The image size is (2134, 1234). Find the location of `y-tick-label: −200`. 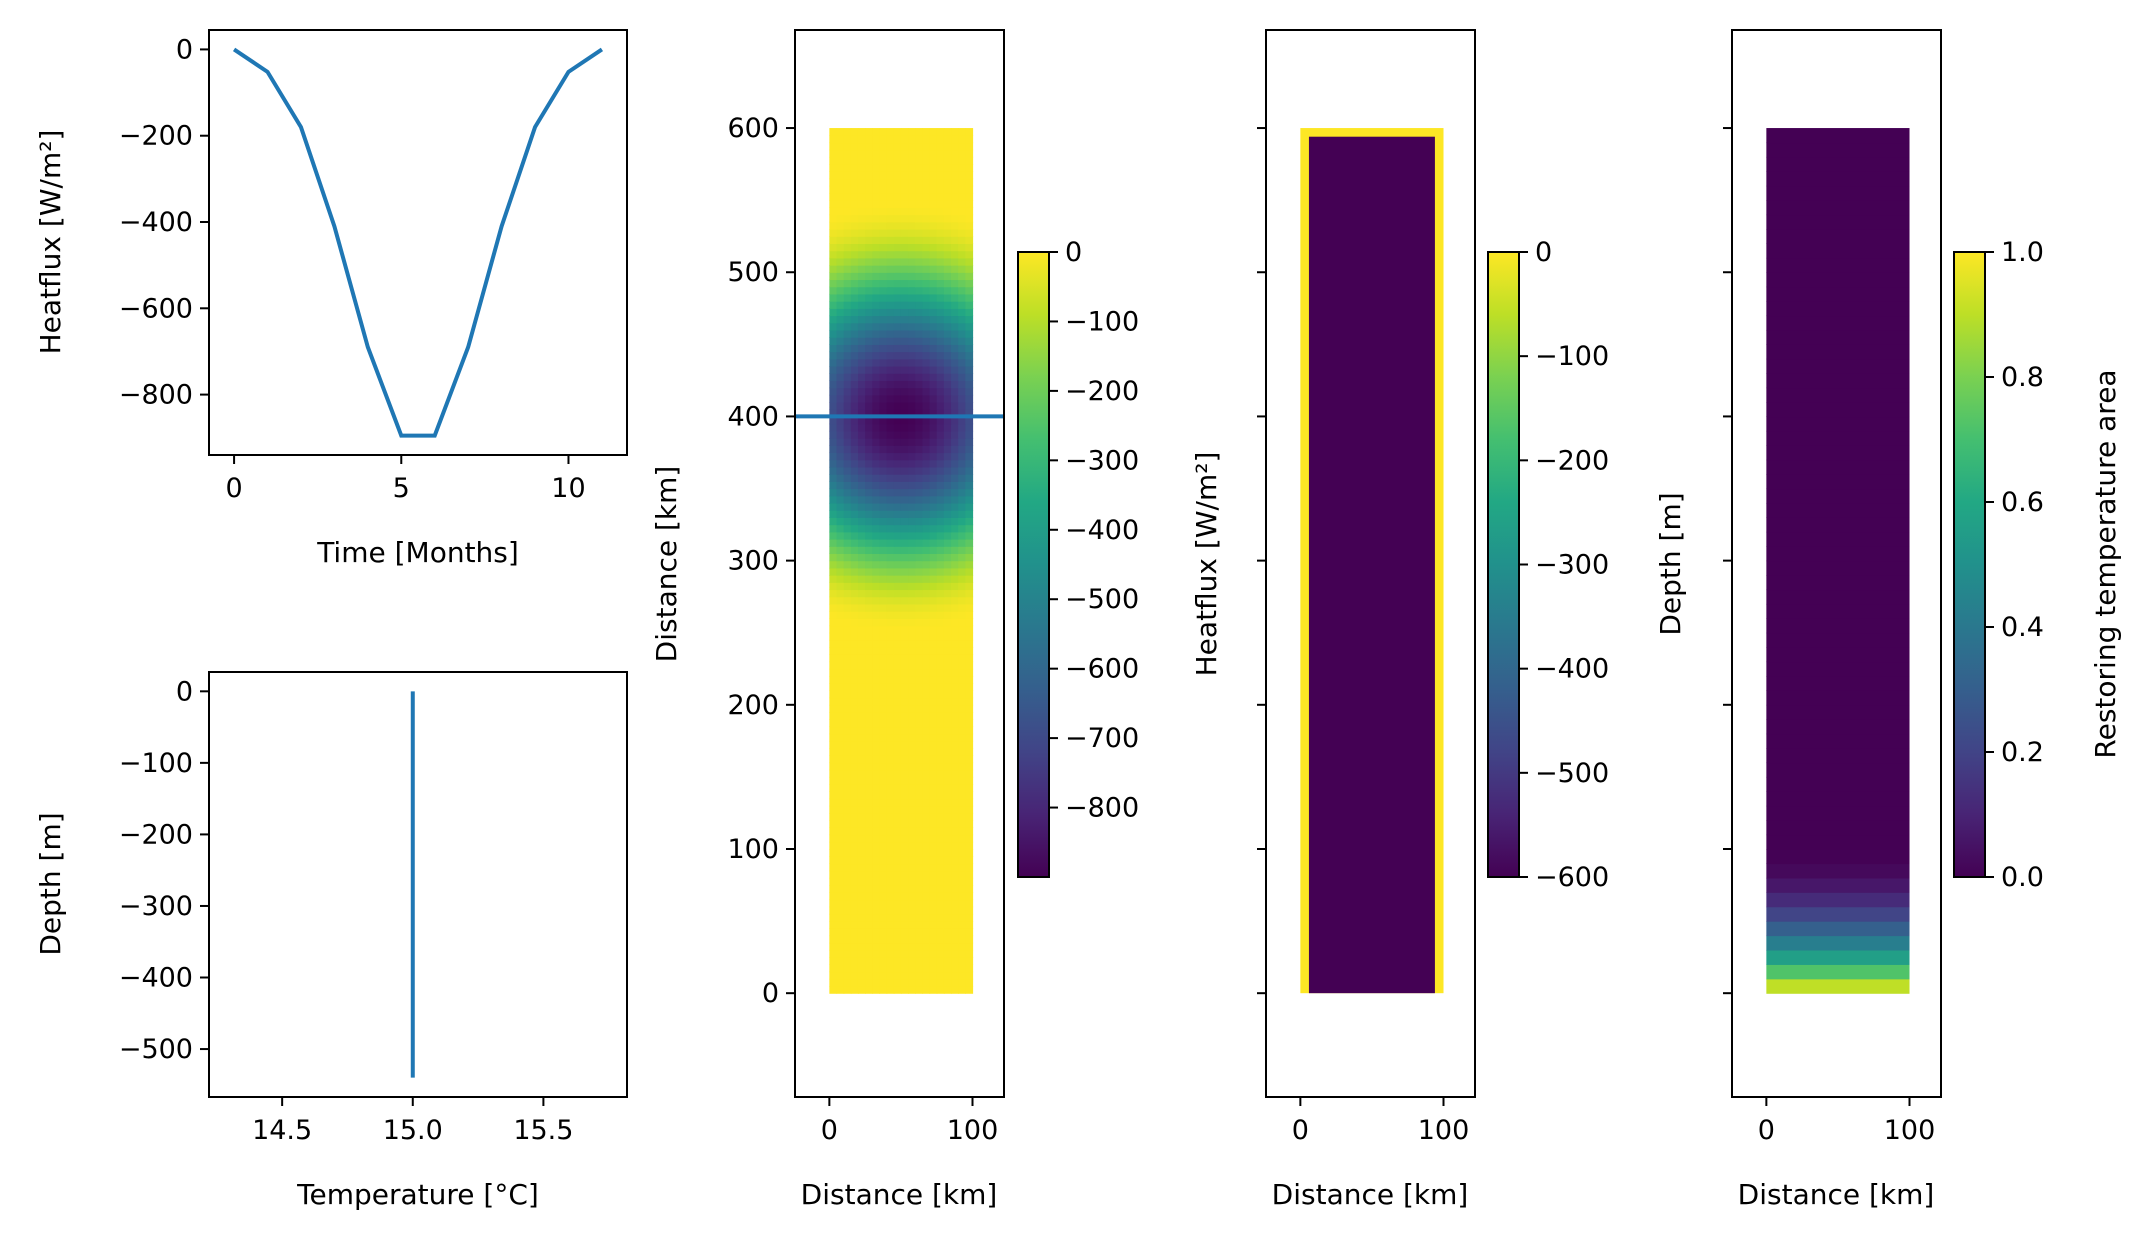

y-tick-label: −200 is located at coordinates (156, 136).